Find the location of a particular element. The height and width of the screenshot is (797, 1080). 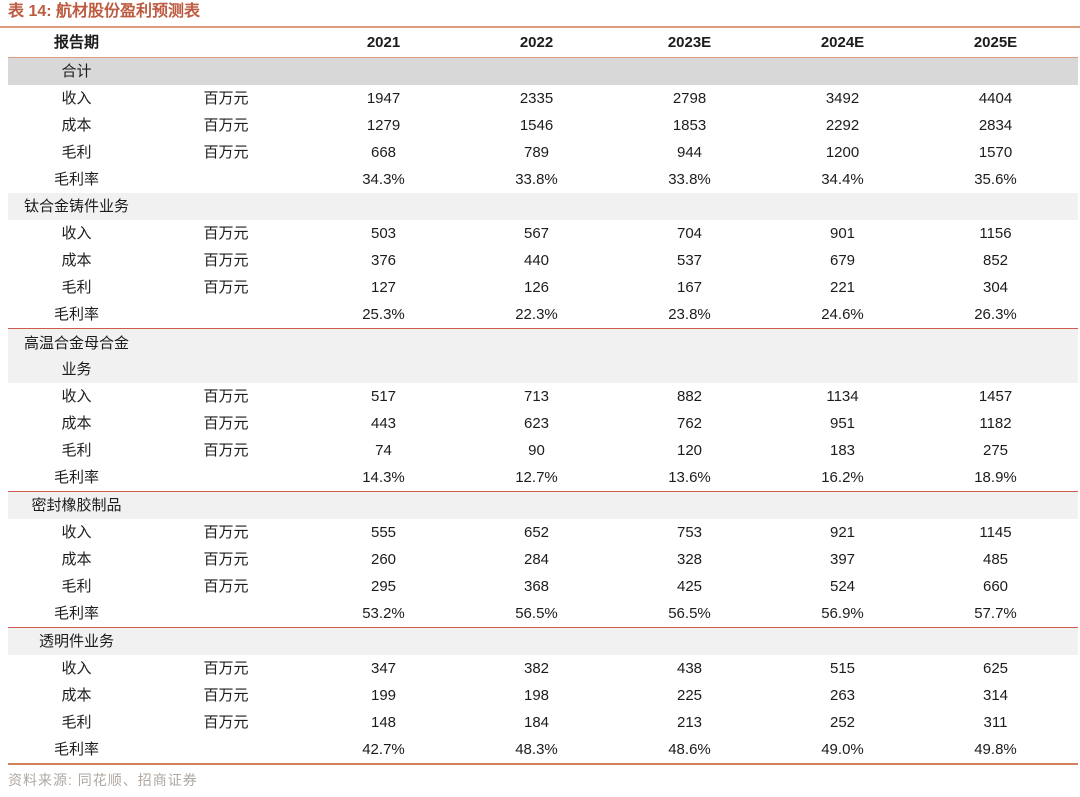

row-value: 12.7% is located at coordinates (536, 477).